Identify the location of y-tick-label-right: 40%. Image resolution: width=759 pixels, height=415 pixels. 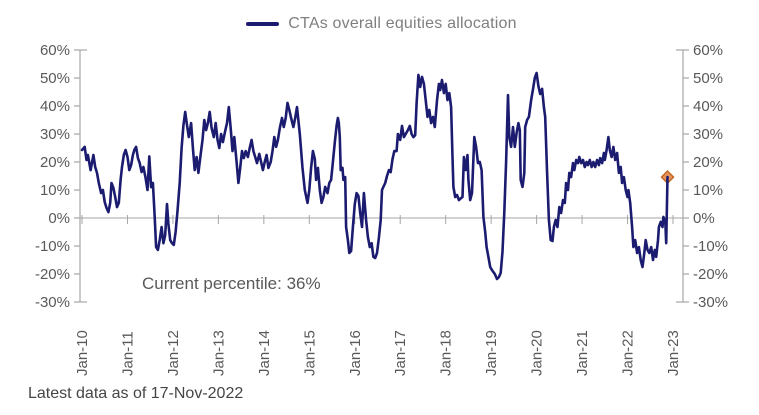
(708, 106).